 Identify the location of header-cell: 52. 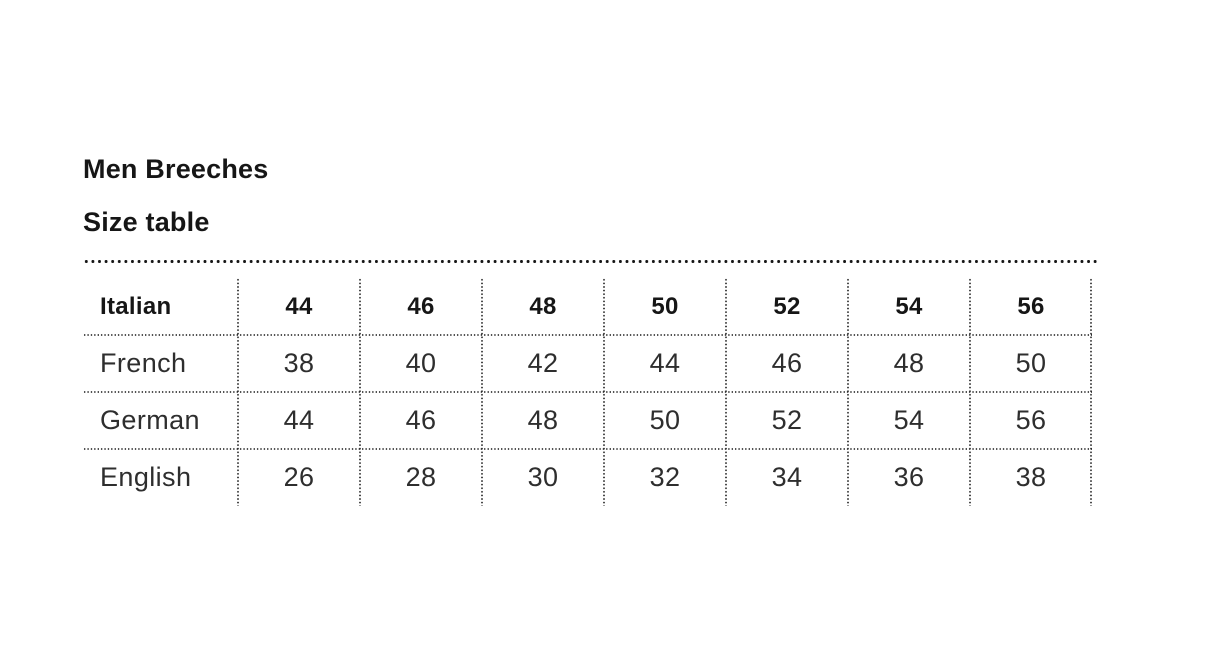
(787, 306).